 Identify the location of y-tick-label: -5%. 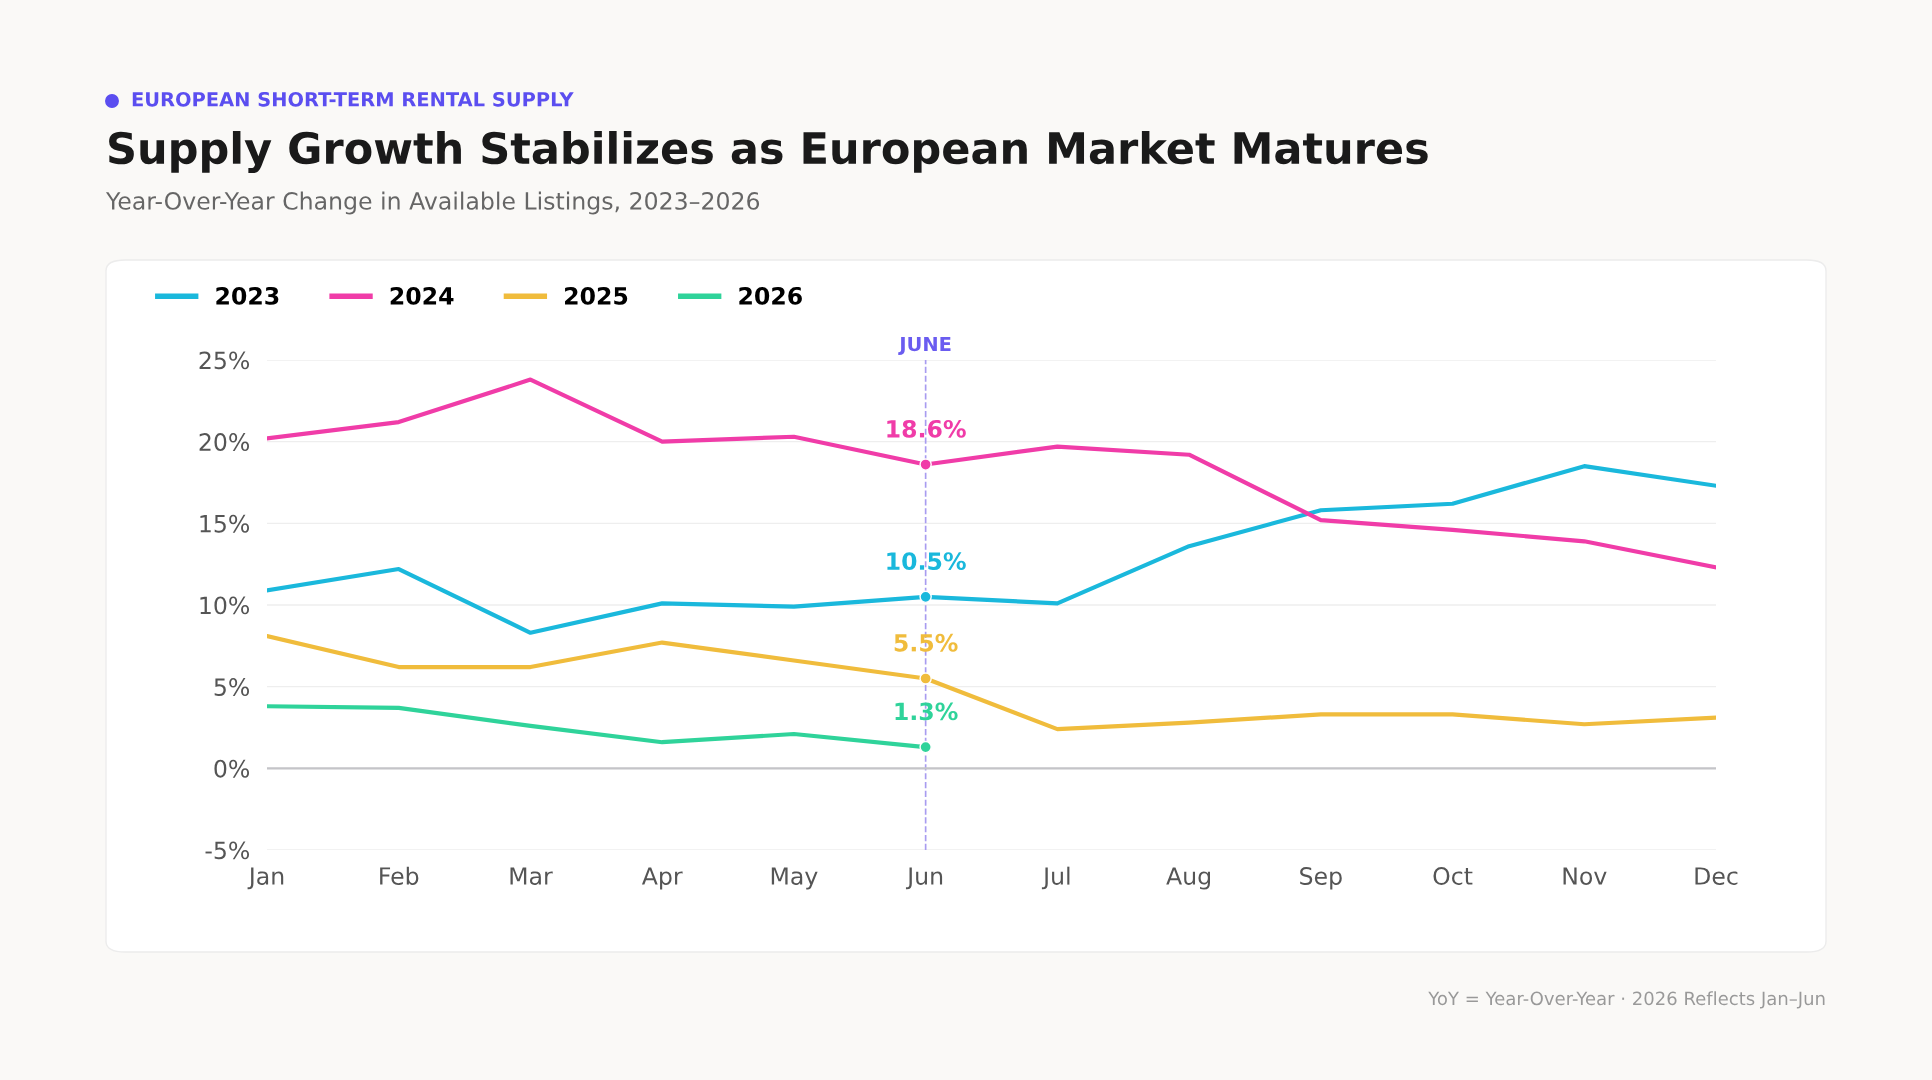
(227, 850).